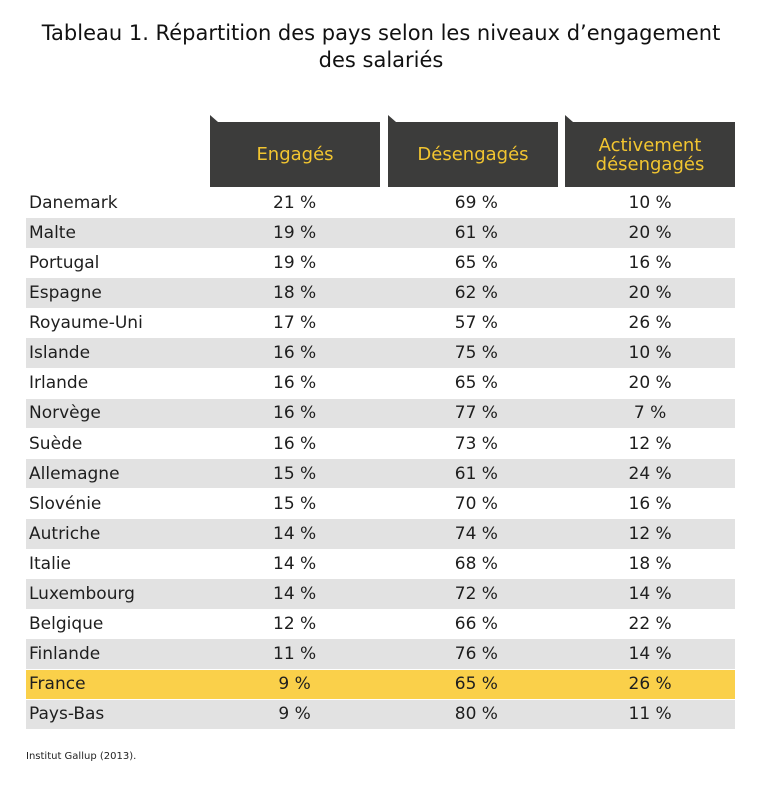  What do you see at coordinates (650, 473) in the screenshot?
I see `actively-disengaged-cell: 24 %` at bounding box center [650, 473].